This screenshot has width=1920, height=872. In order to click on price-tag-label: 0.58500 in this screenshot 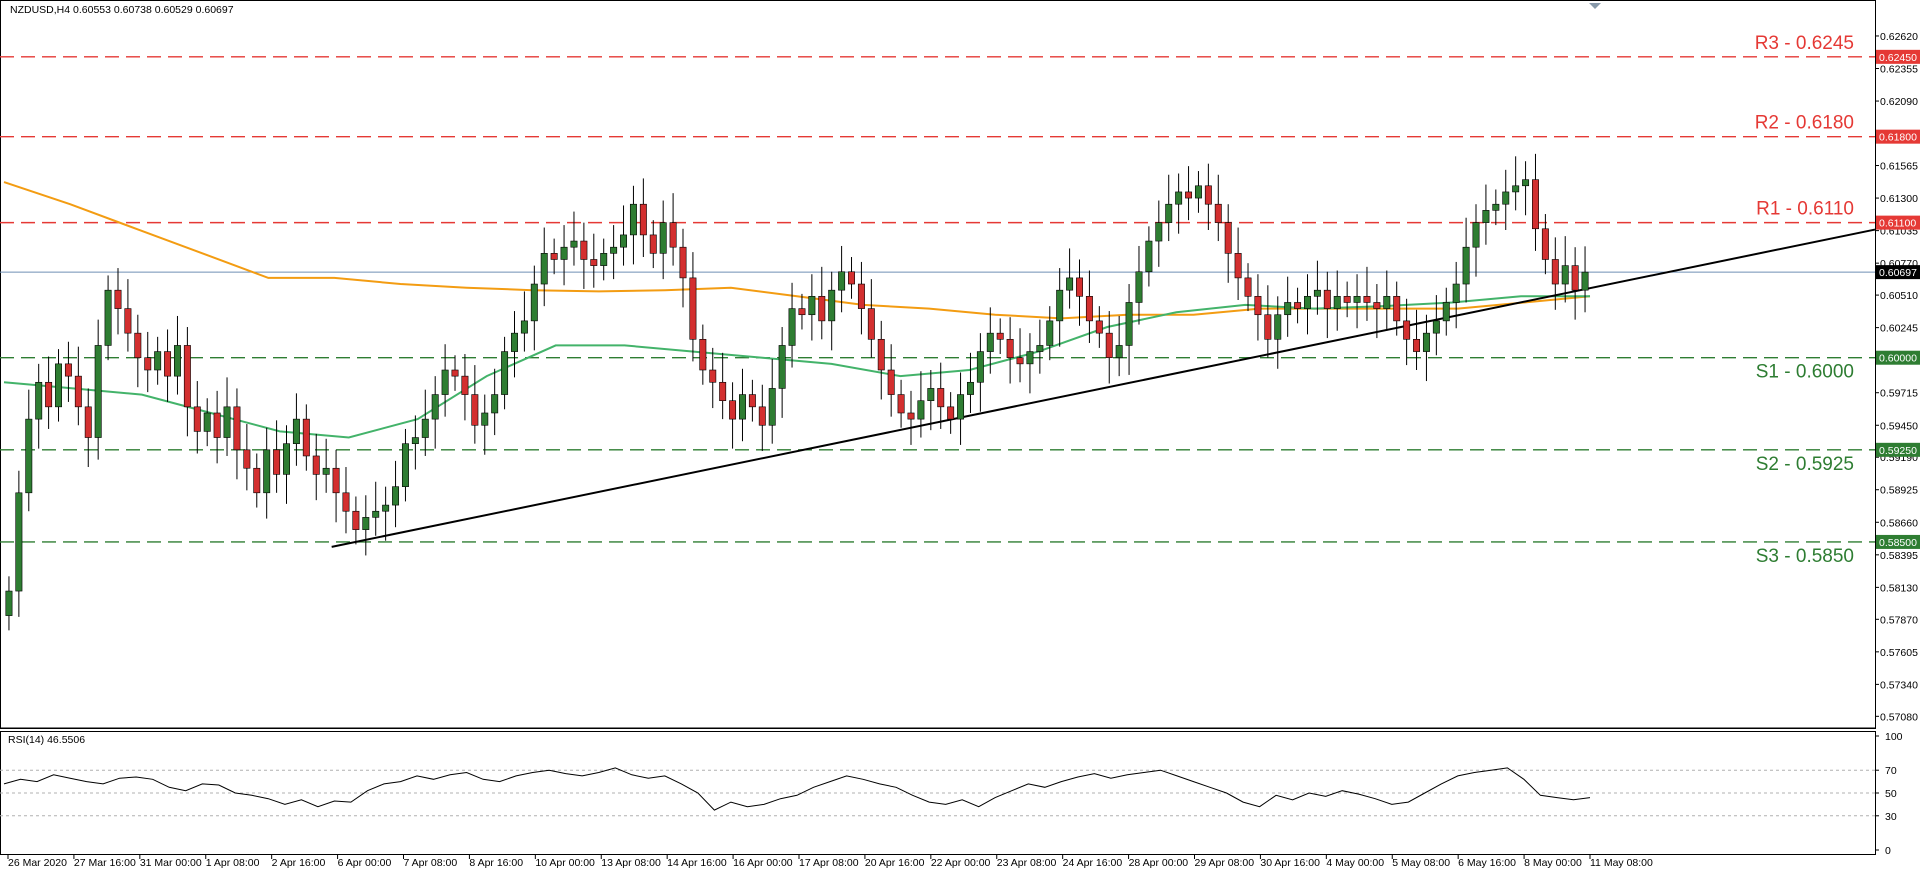, I will do `click(1898, 543)`.